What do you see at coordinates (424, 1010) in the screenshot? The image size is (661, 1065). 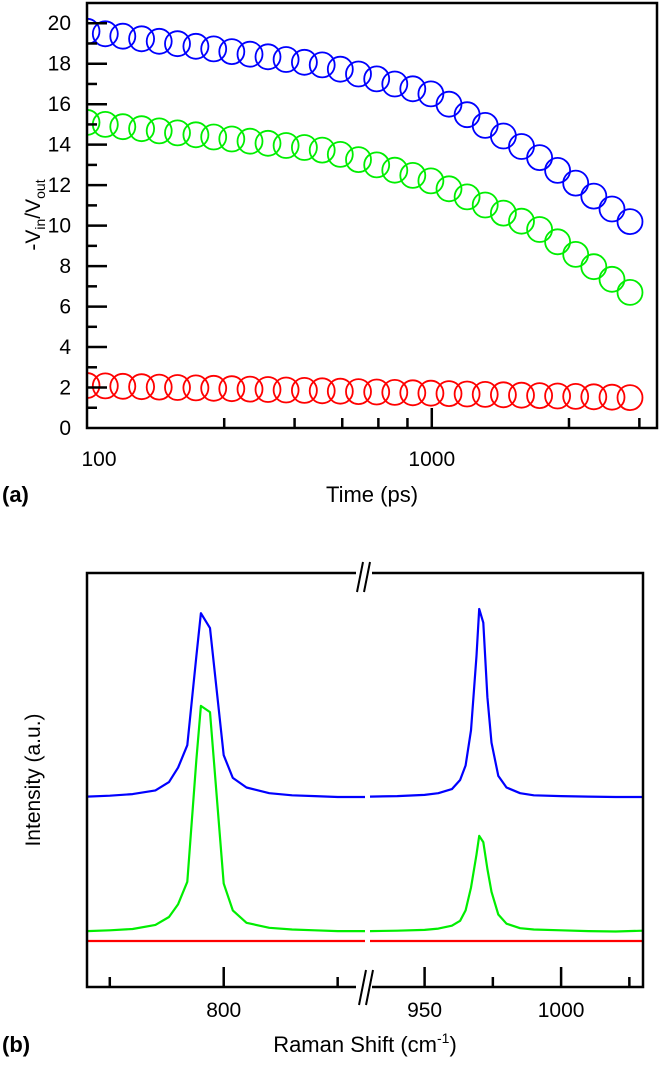 I see `x-tick-label: 950` at bounding box center [424, 1010].